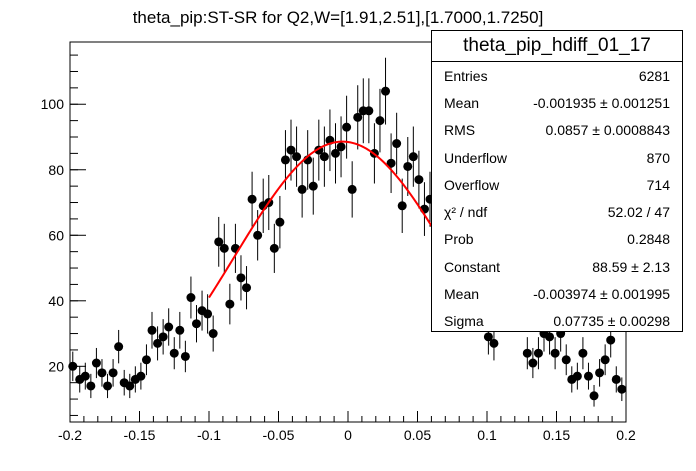  I want to click on x-tick-label: 0.1, so click(487, 435).